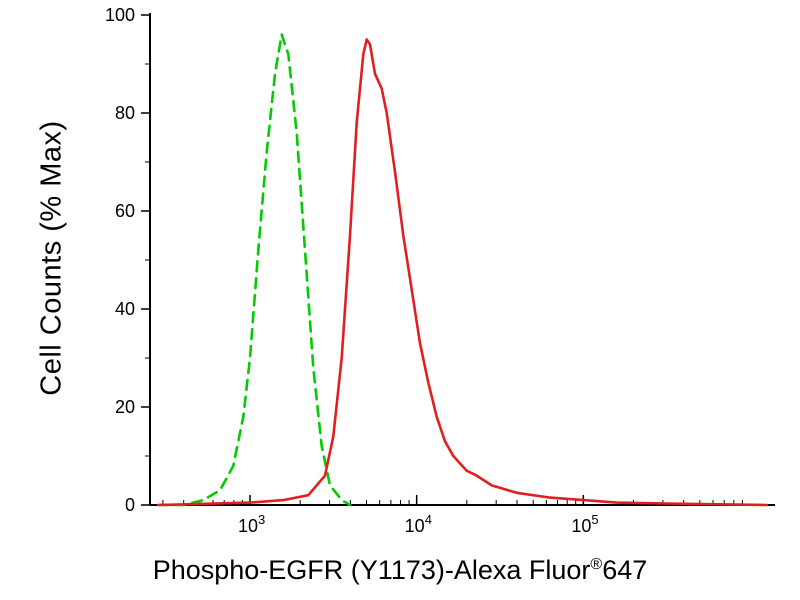 The height and width of the screenshot is (600, 800). Describe the element at coordinates (596, 564) in the screenshot. I see `registered-trademark-symbol: ®` at that location.